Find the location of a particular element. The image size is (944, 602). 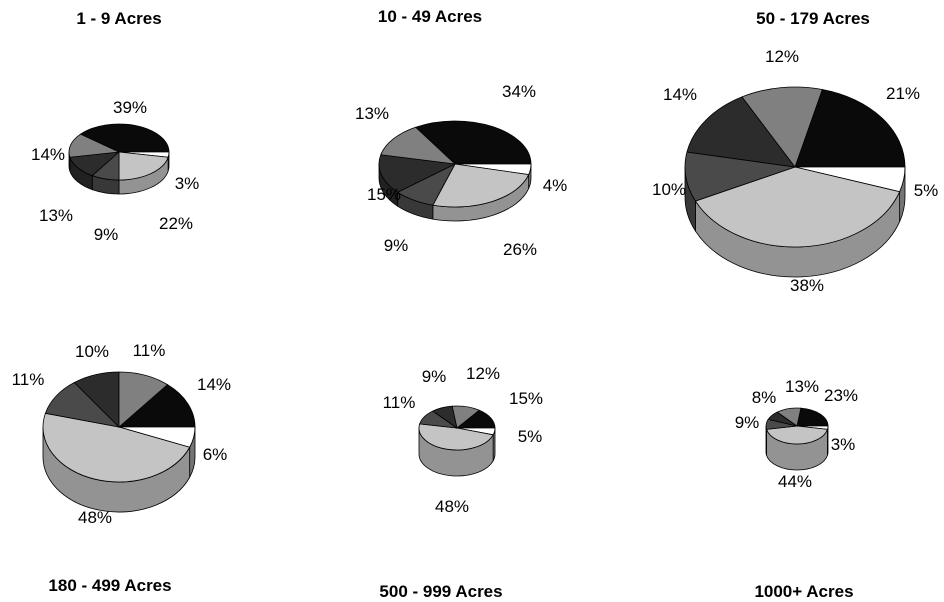

pie-0-label-1: 3% is located at coordinates (187, 183).